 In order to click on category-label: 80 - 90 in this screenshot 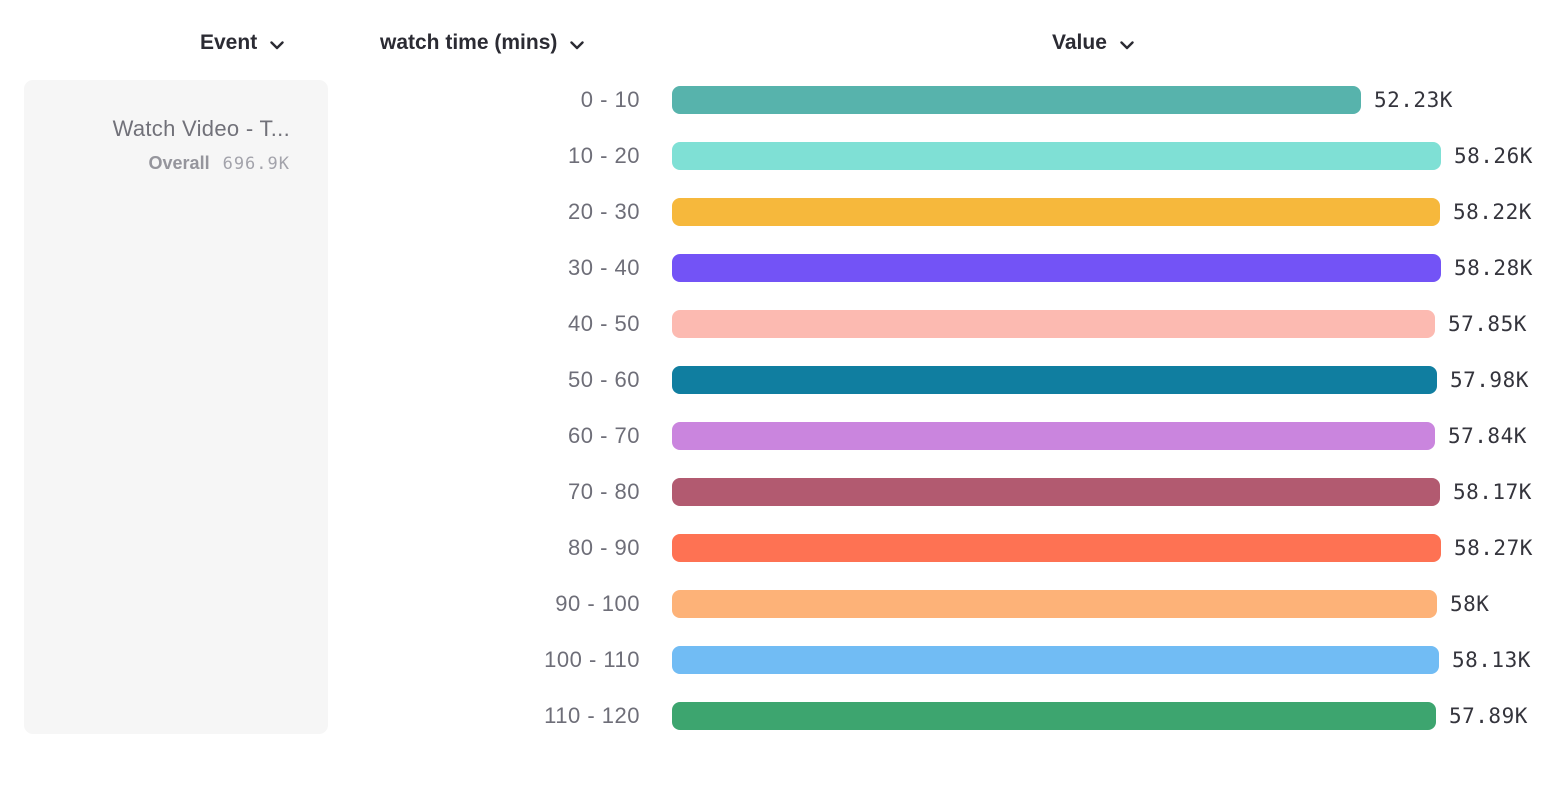, I will do `click(604, 547)`.